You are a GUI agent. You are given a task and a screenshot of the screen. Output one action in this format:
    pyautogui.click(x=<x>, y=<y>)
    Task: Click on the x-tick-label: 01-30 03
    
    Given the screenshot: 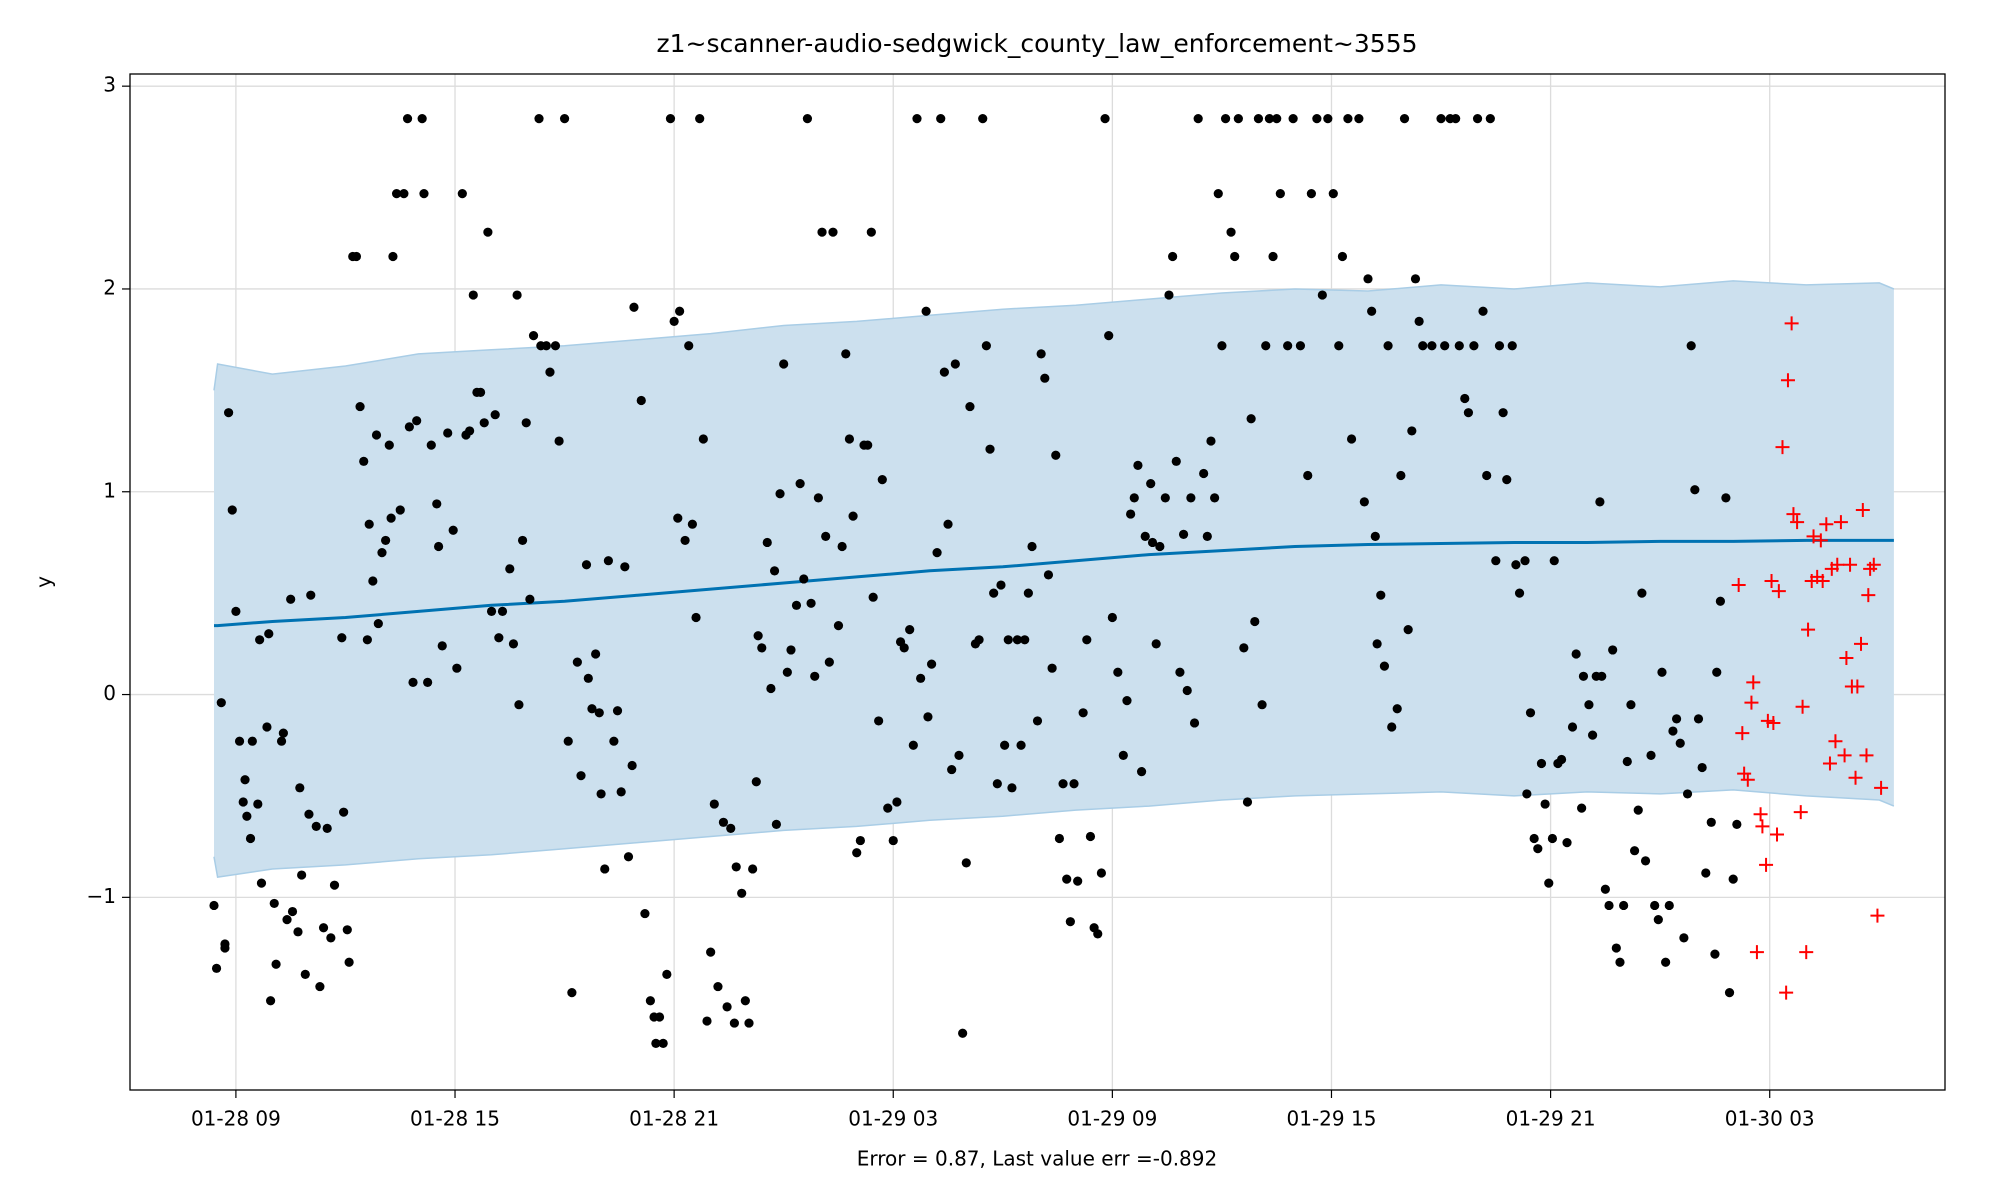 What is the action you would take?
    pyautogui.click(x=1770, y=1119)
    